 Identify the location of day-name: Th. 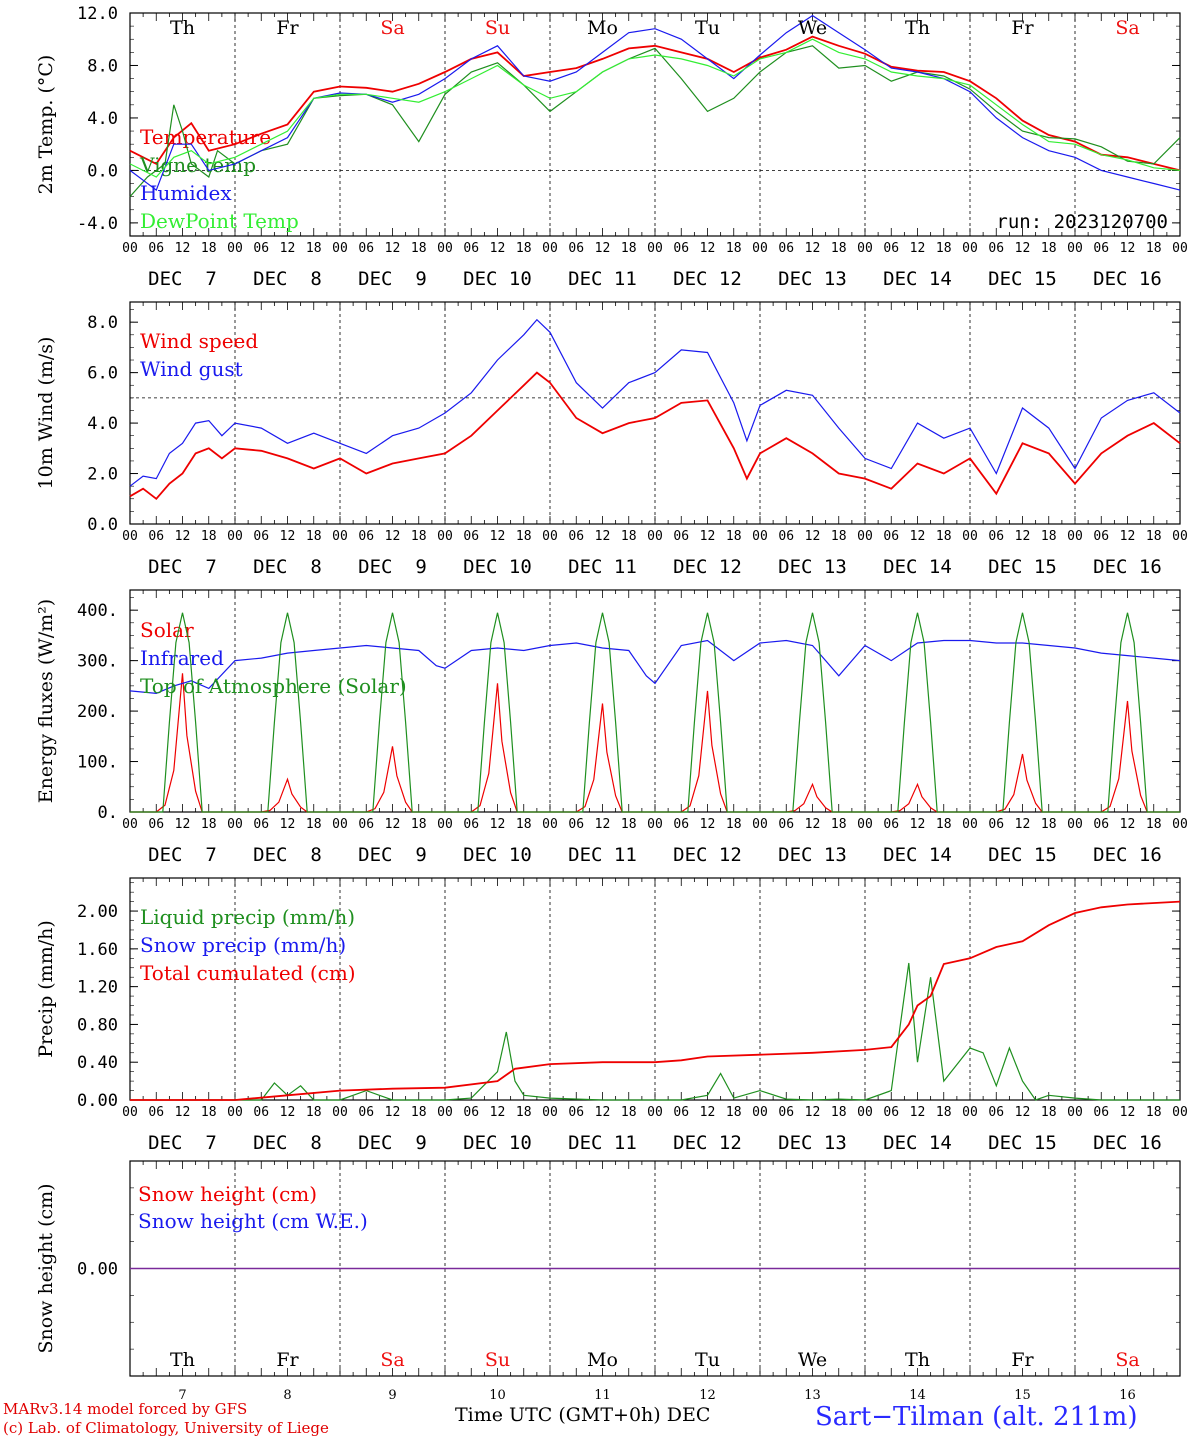
(182, 1360).